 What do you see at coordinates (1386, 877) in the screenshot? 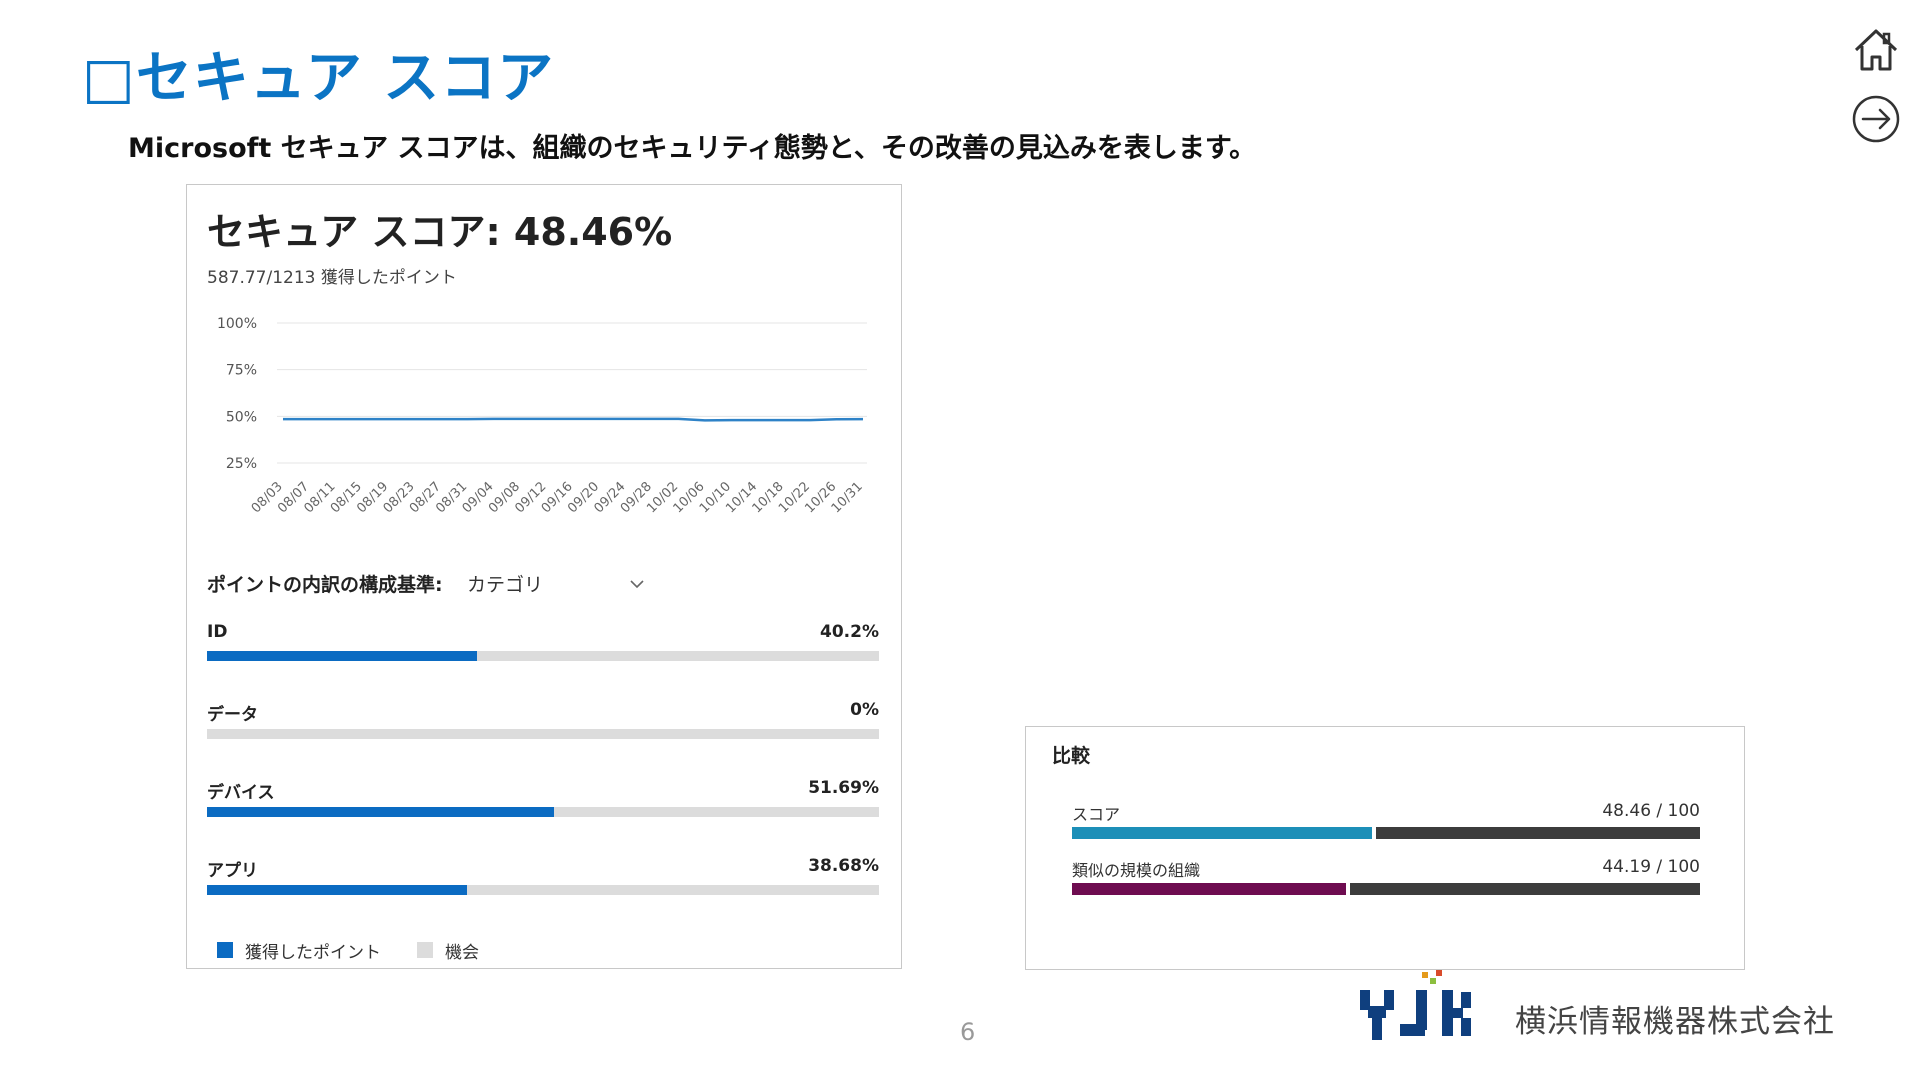
I see `comparison-row-similar-orgs: 類似の規模の組織 44.19 / 100` at bounding box center [1386, 877].